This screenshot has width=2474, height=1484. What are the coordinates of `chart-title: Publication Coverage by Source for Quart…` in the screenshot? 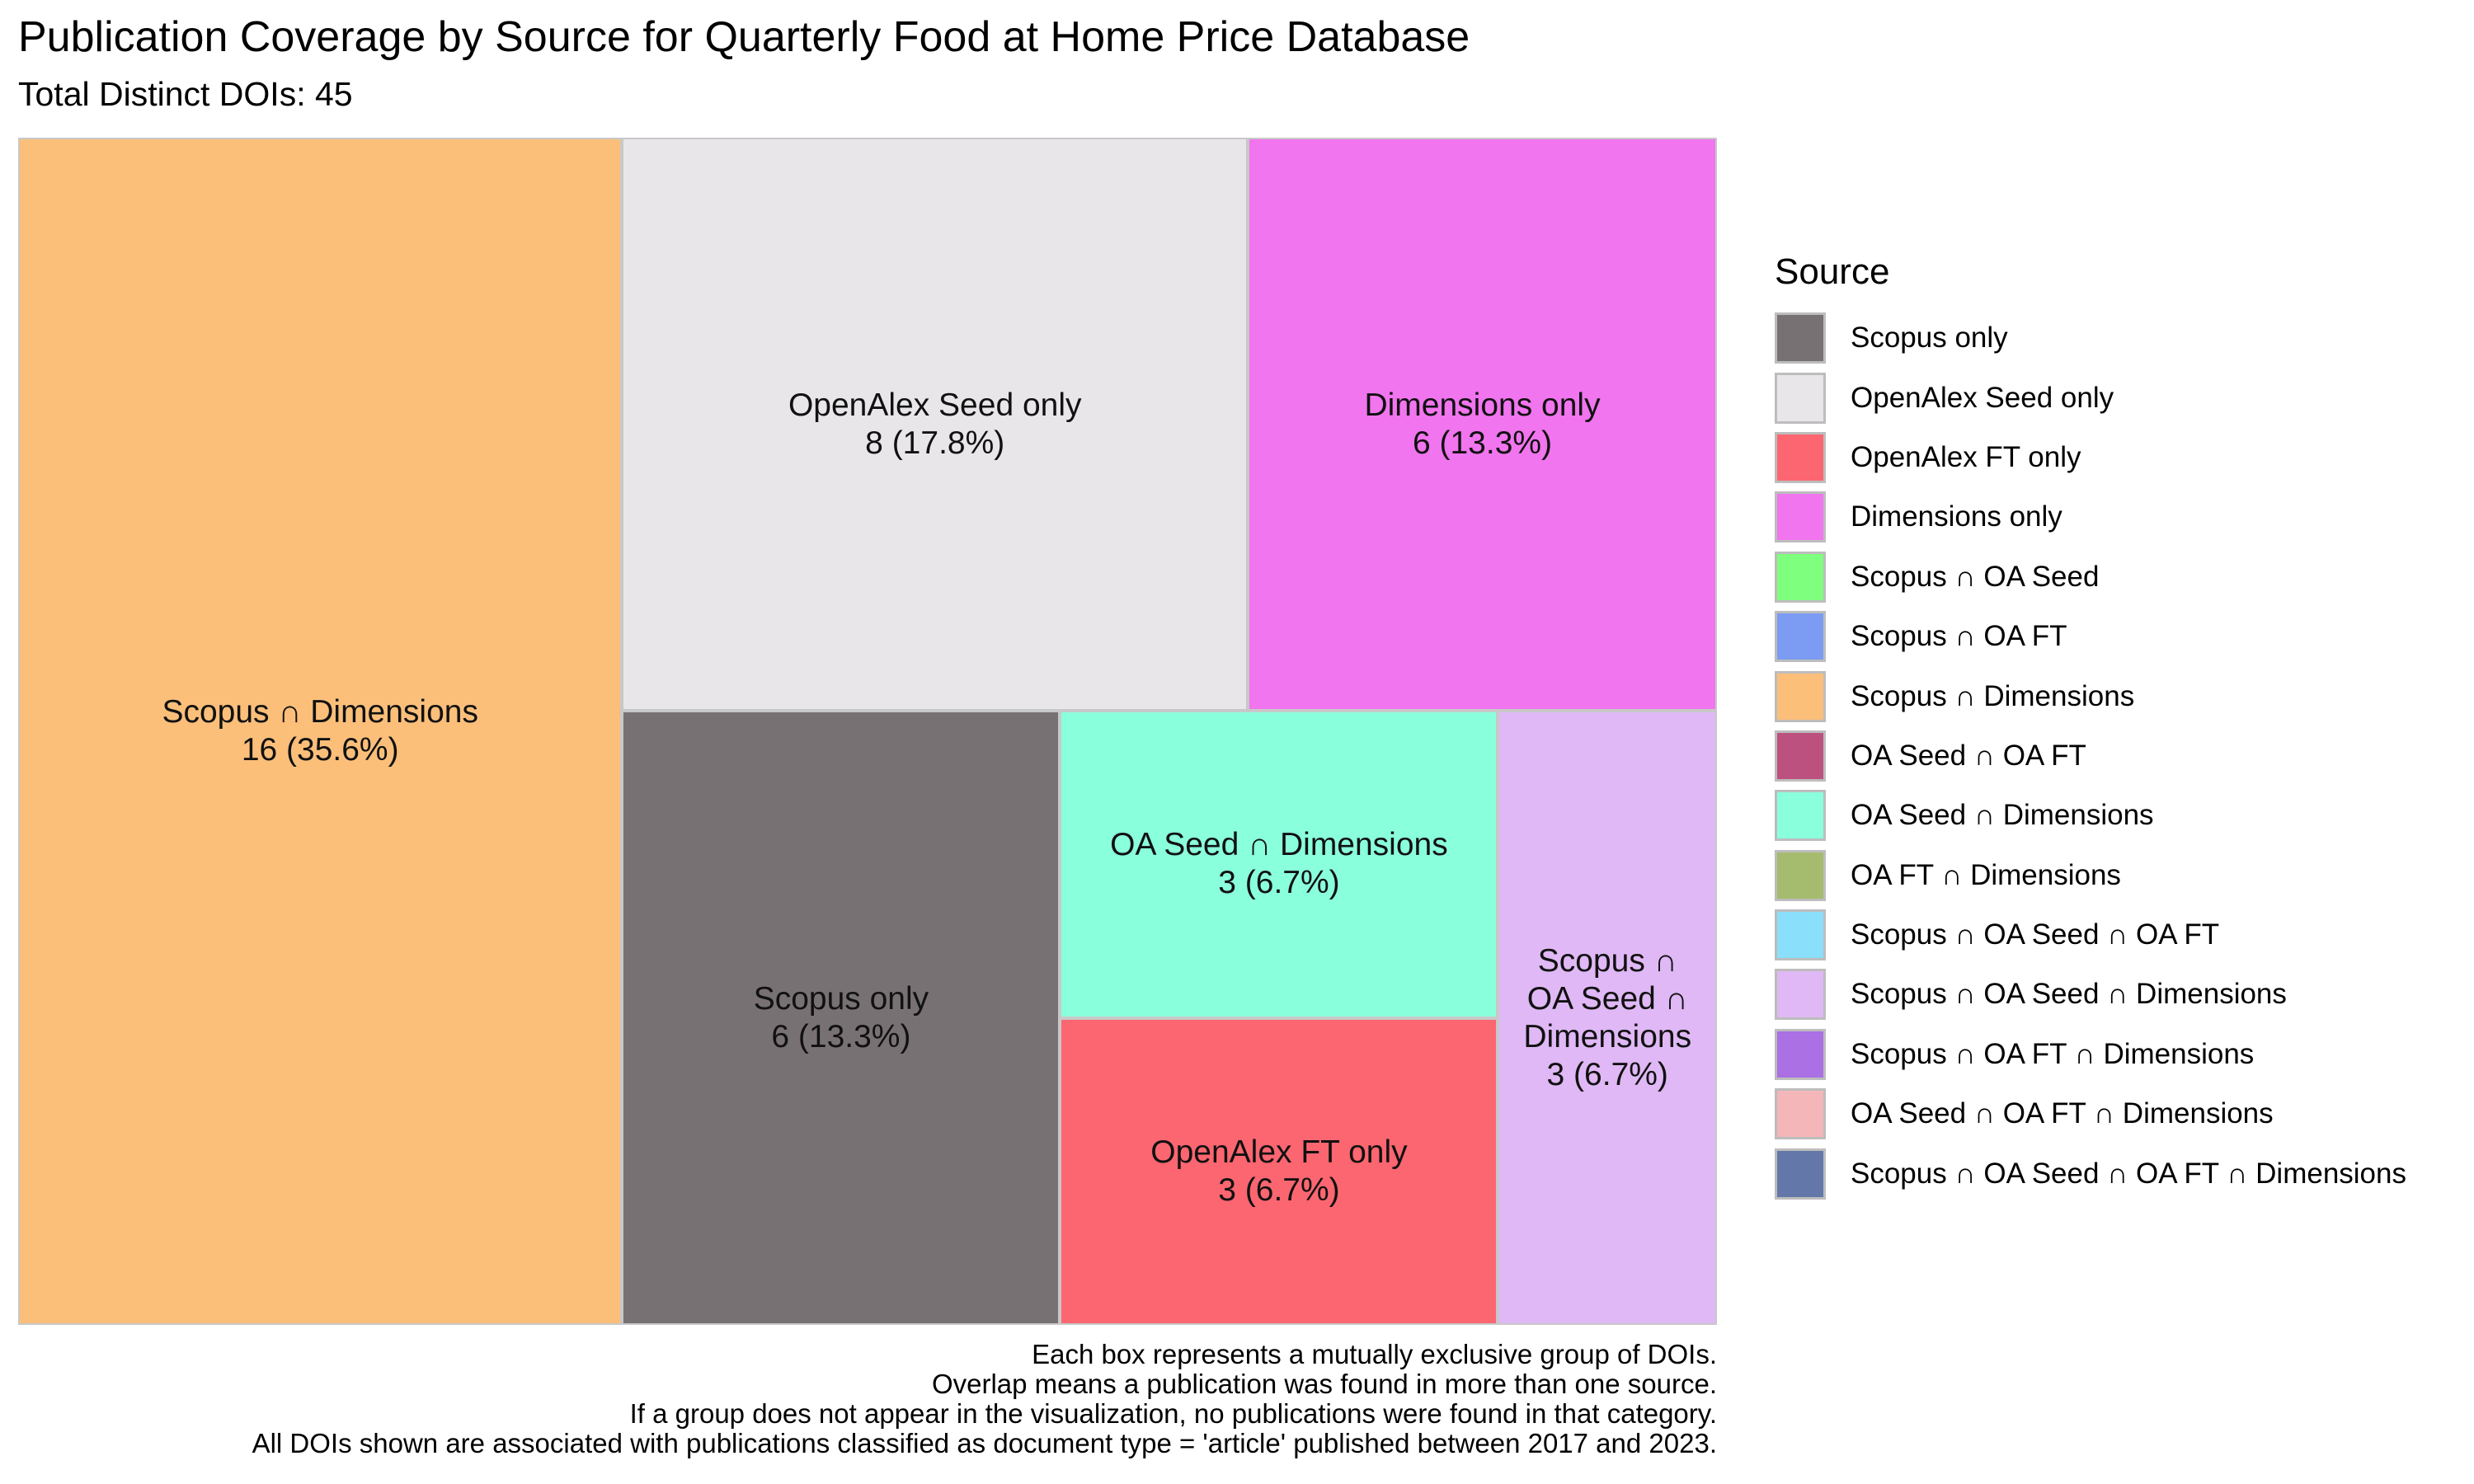 It's located at (744, 37).